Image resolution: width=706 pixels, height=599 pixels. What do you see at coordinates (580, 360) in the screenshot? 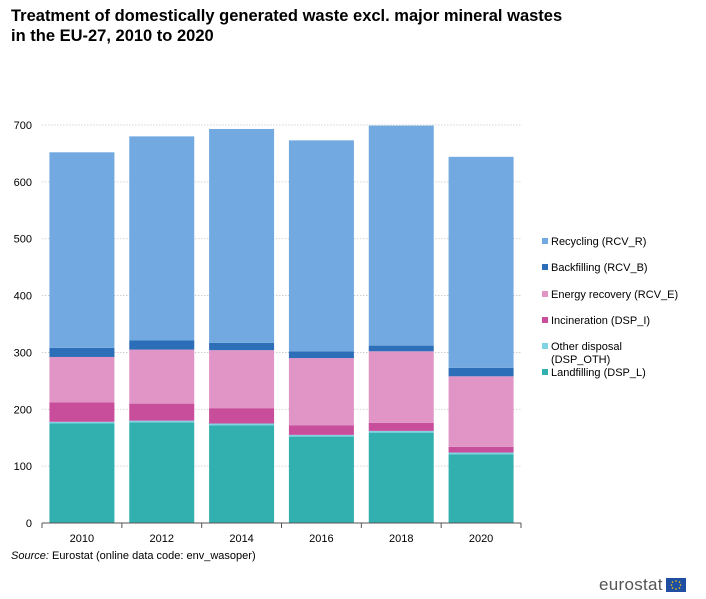
I see `legend-label: (DSP_OTH)` at bounding box center [580, 360].